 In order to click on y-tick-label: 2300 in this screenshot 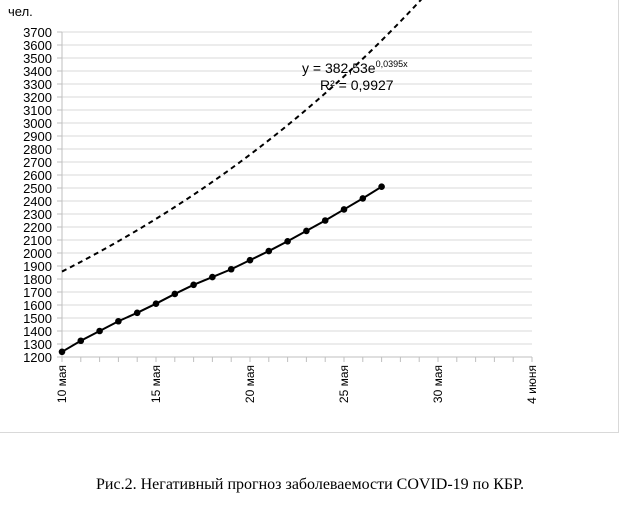, I will do `click(37, 214)`.